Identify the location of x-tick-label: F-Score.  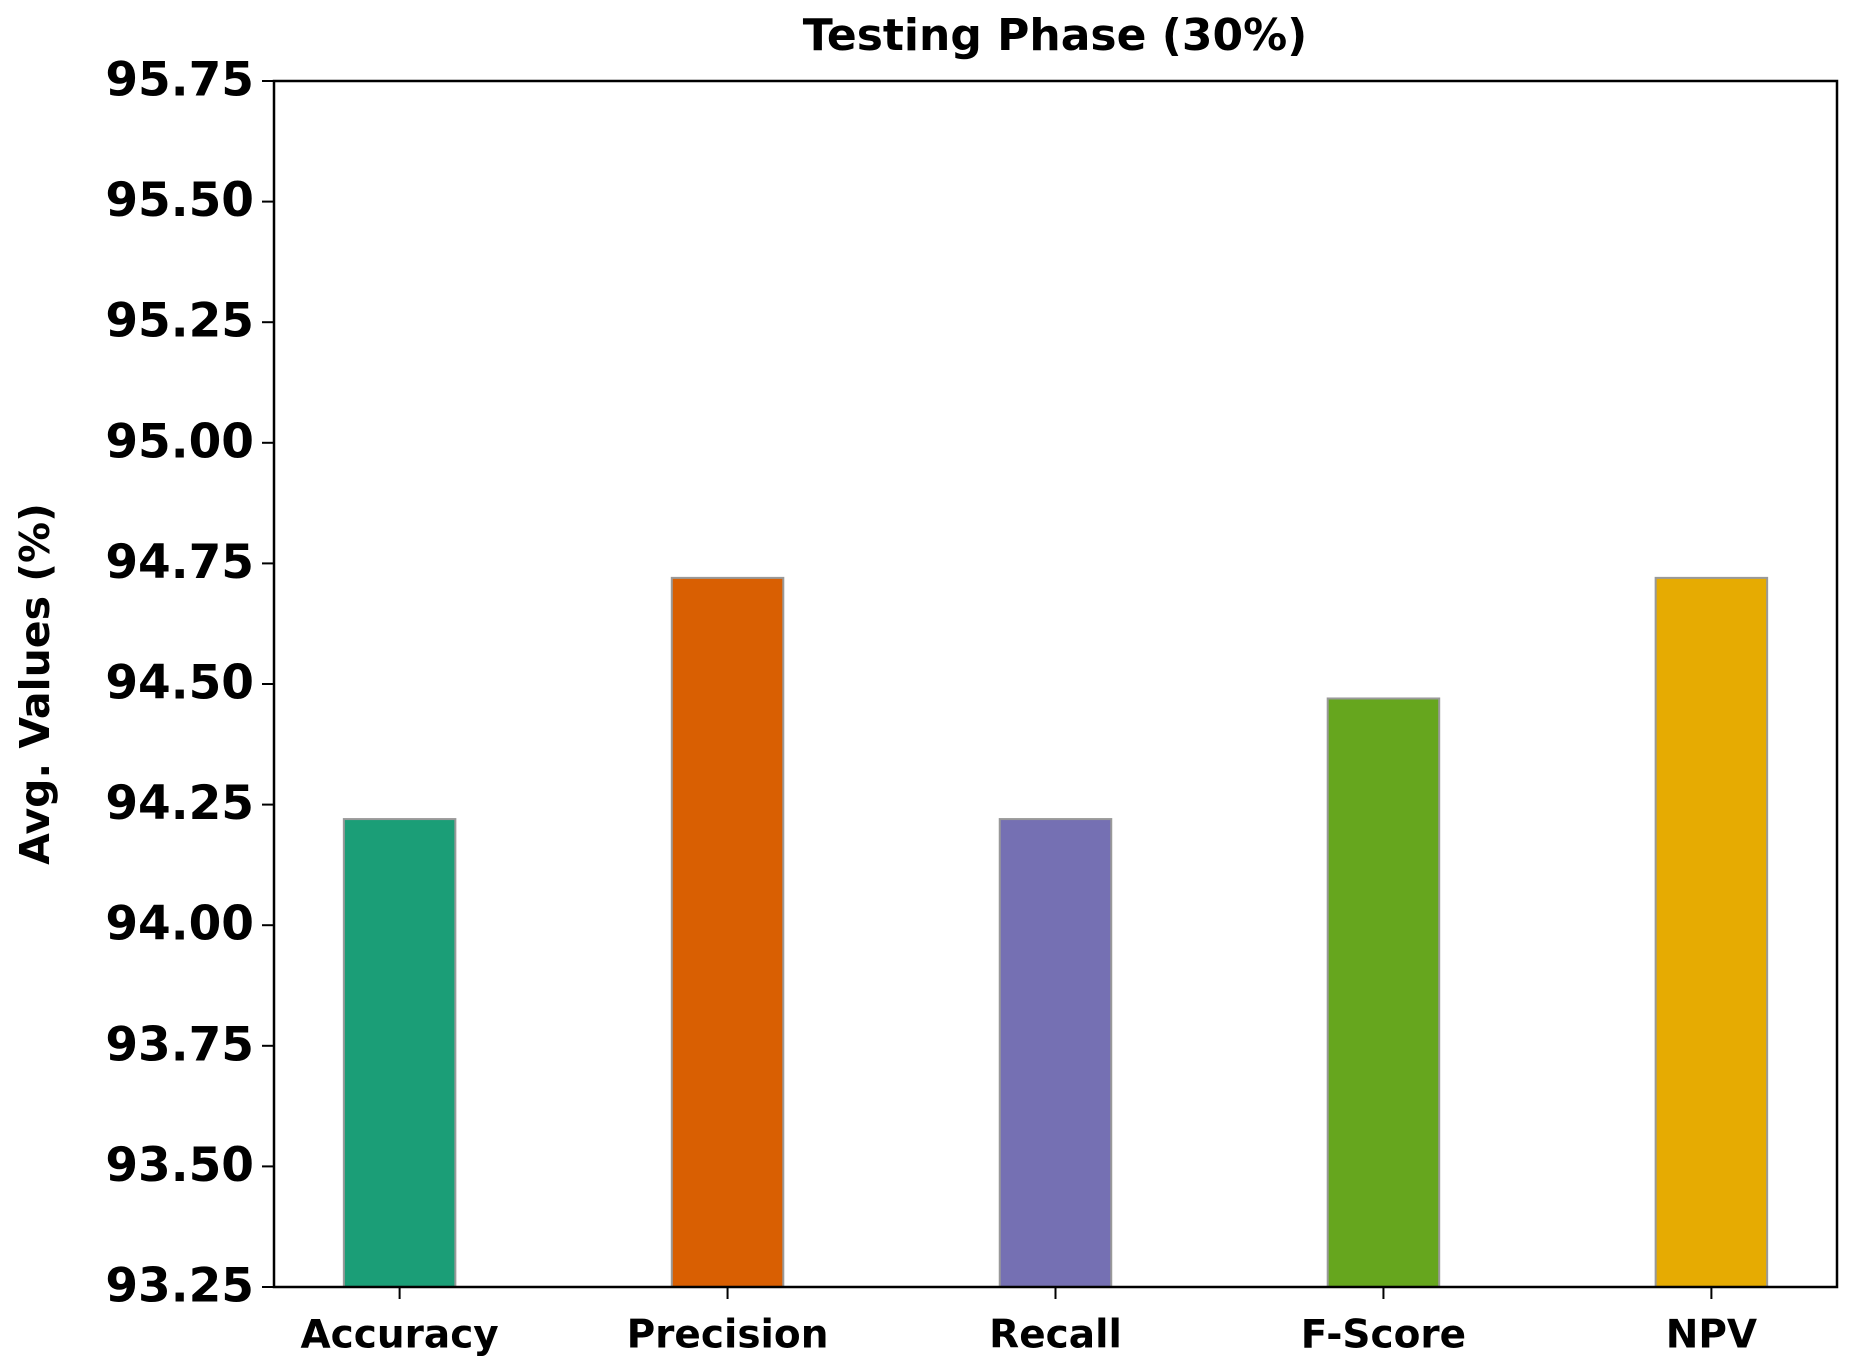
(1383, 1335).